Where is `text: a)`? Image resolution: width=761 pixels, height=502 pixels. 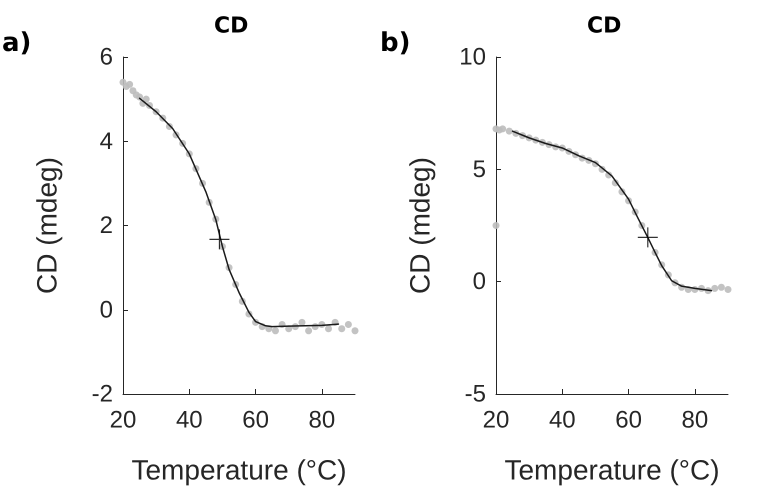
text: a) is located at coordinates (17, 43).